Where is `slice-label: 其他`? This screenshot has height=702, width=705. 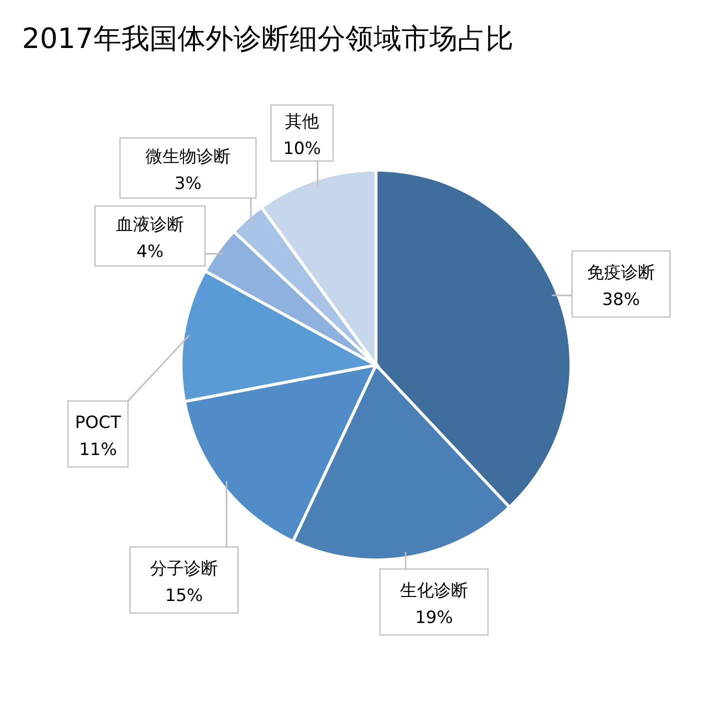 slice-label: 其他 is located at coordinates (302, 122).